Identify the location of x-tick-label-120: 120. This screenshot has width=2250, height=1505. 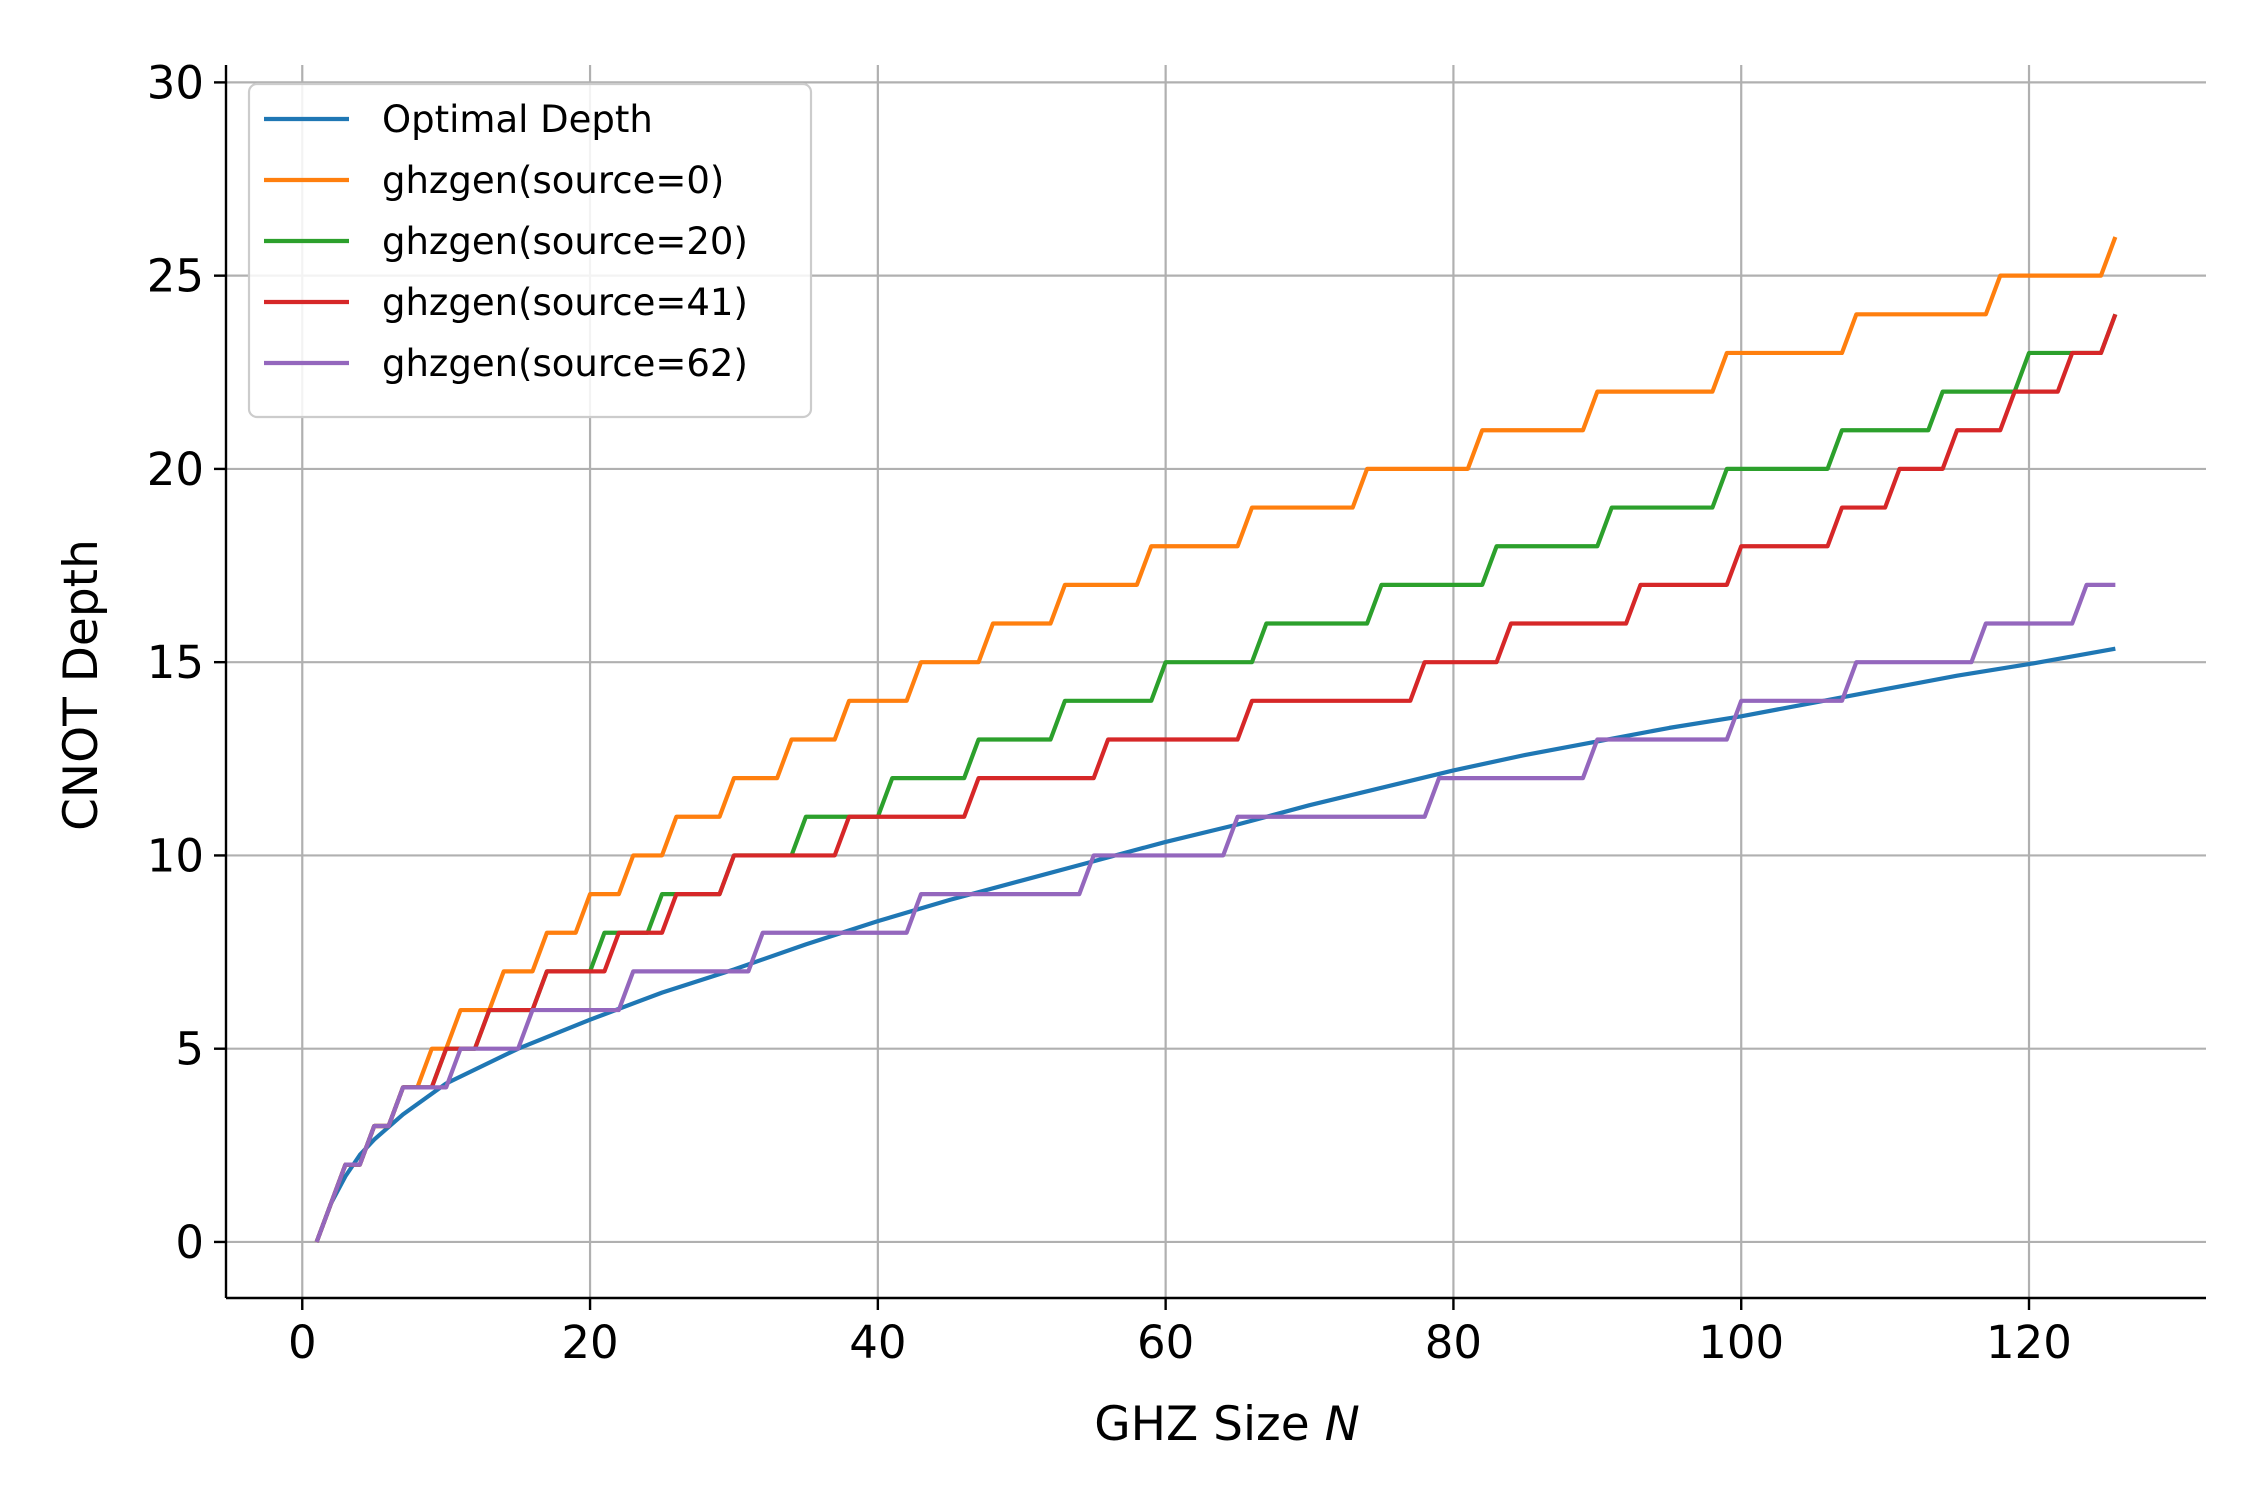
(2029, 1342).